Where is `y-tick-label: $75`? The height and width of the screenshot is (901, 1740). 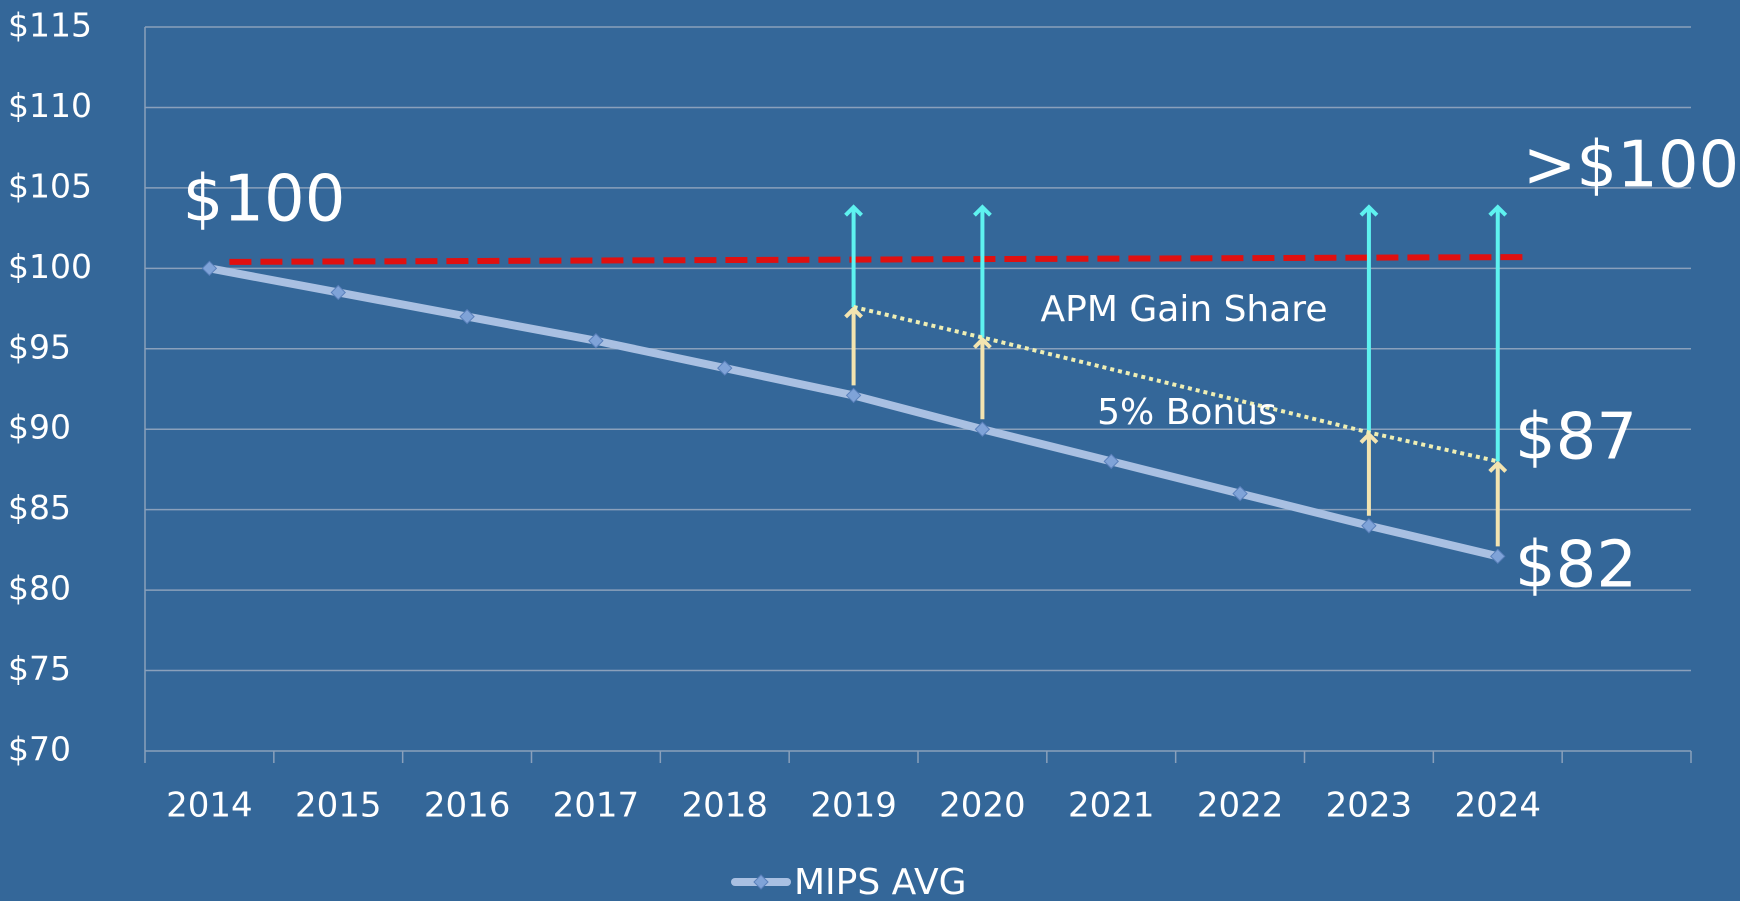
y-tick-label: $75 is located at coordinates (39, 668).